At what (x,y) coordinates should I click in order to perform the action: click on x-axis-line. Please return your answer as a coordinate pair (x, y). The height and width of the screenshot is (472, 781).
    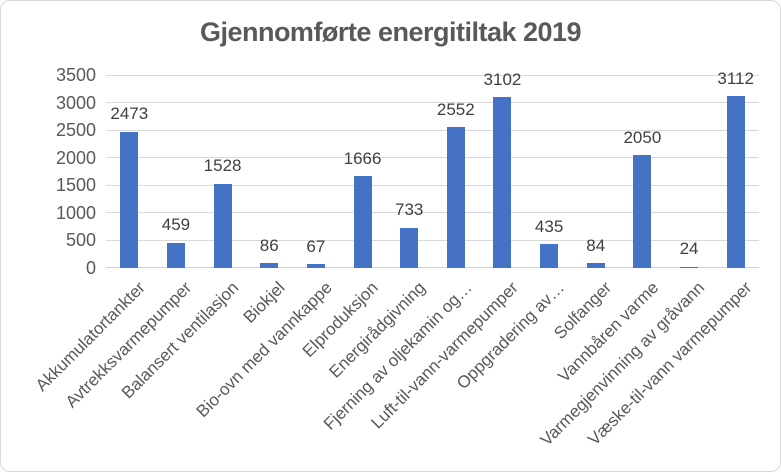
    Looking at the image, I should click on (432, 267).